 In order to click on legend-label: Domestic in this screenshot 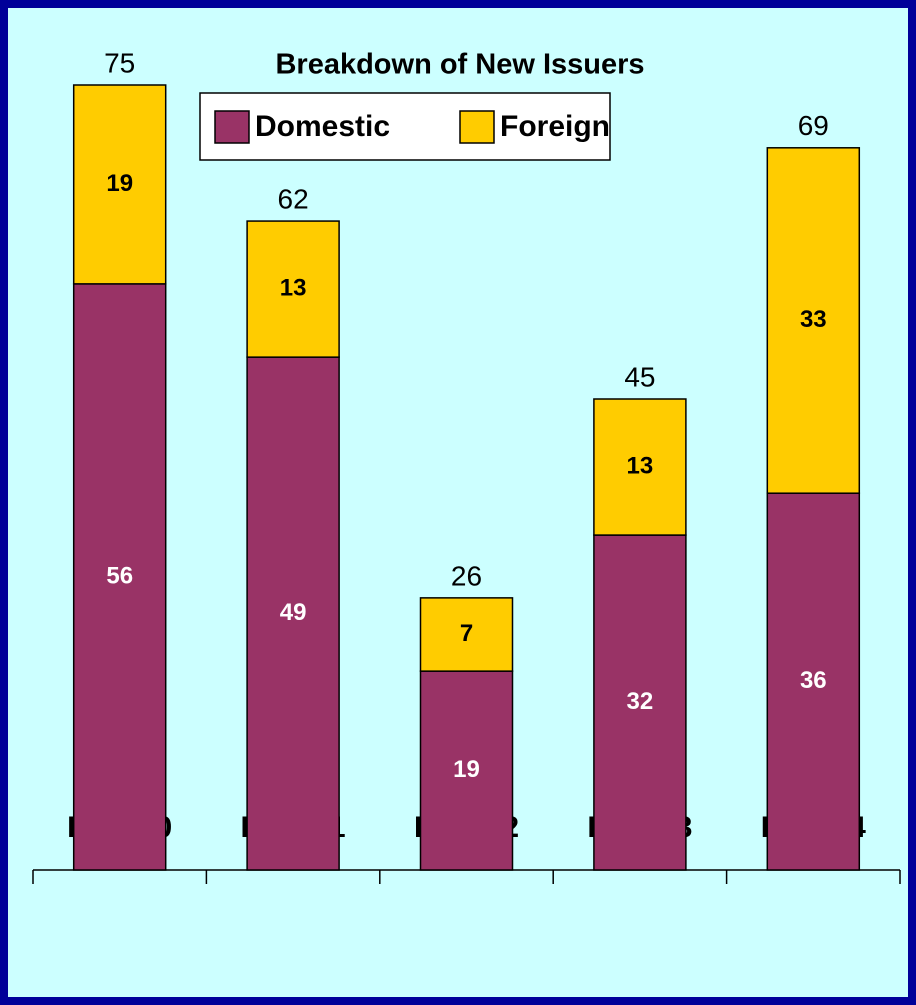, I will do `click(322, 126)`.